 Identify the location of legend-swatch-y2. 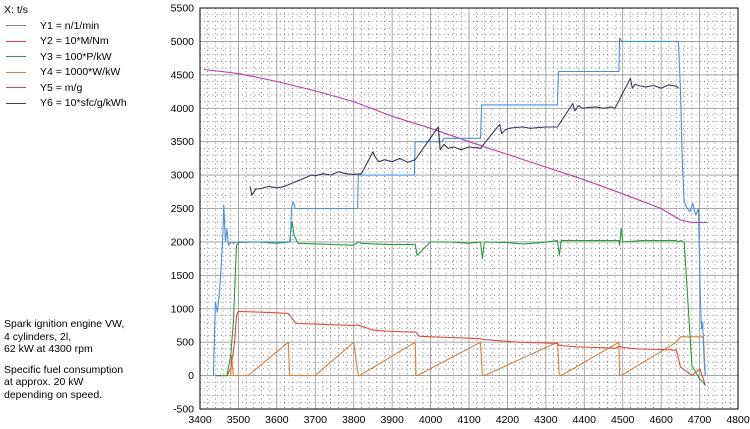
(16, 41).